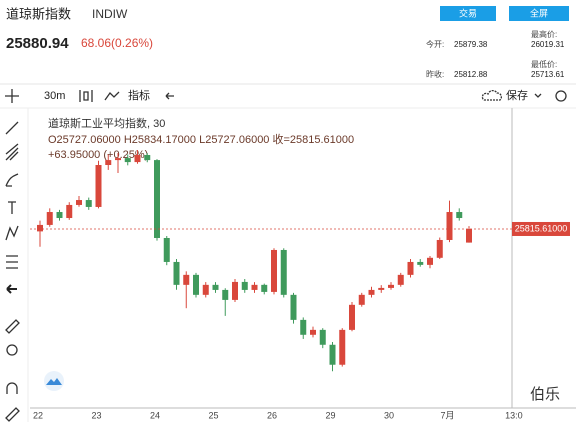 This screenshot has width=576, height=427. What do you see at coordinates (11, 289) in the screenshot?
I see `back-tool` at bounding box center [11, 289].